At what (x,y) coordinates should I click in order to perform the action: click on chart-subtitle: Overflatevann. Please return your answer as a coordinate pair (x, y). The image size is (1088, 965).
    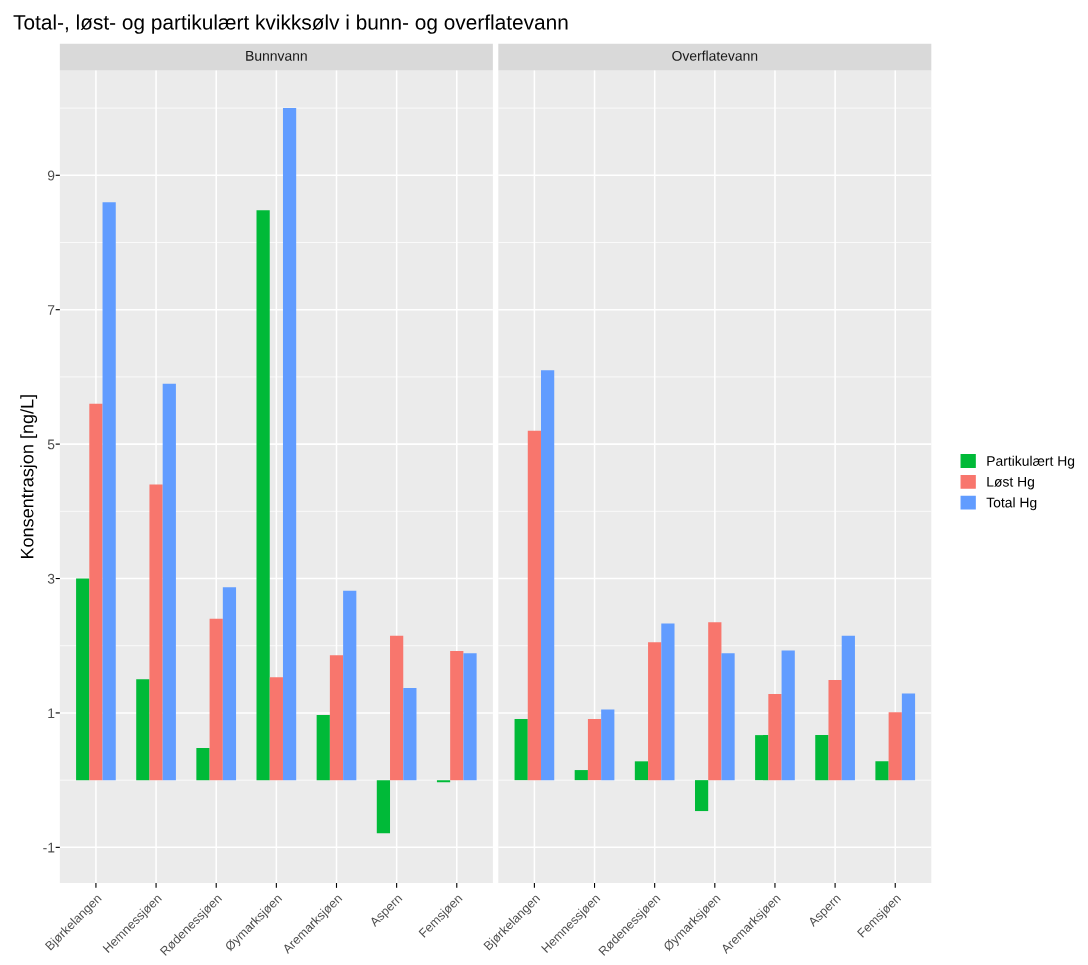
    Looking at the image, I should click on (715, 55).